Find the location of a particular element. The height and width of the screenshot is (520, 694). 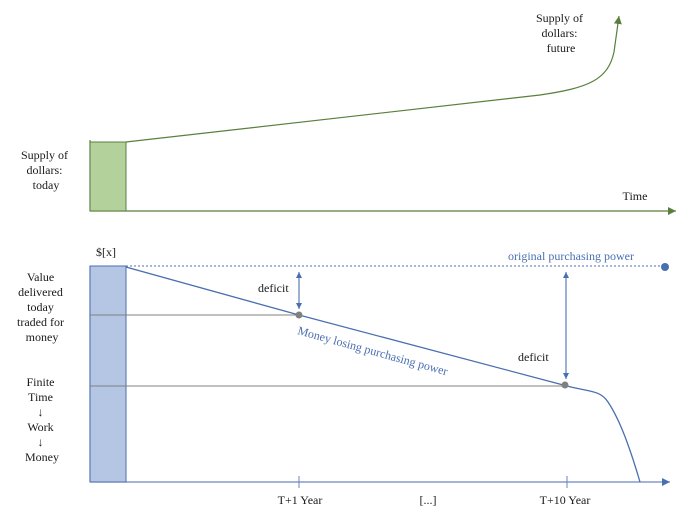

point-t10 is located at coordinates (565, 385).